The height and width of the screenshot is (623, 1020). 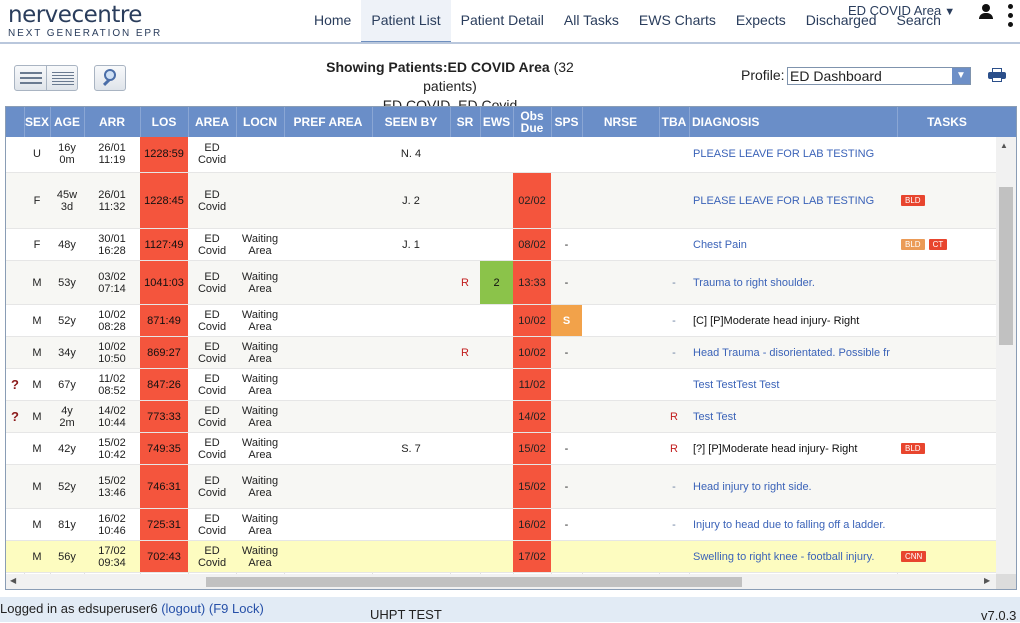 I want to click on scroll-right-icon: ▶, so click(x=987, y=580).